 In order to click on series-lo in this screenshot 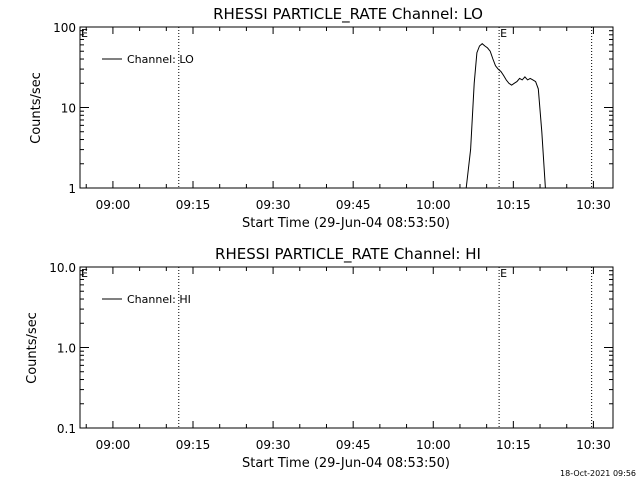, I will do `click(505, 116)`.